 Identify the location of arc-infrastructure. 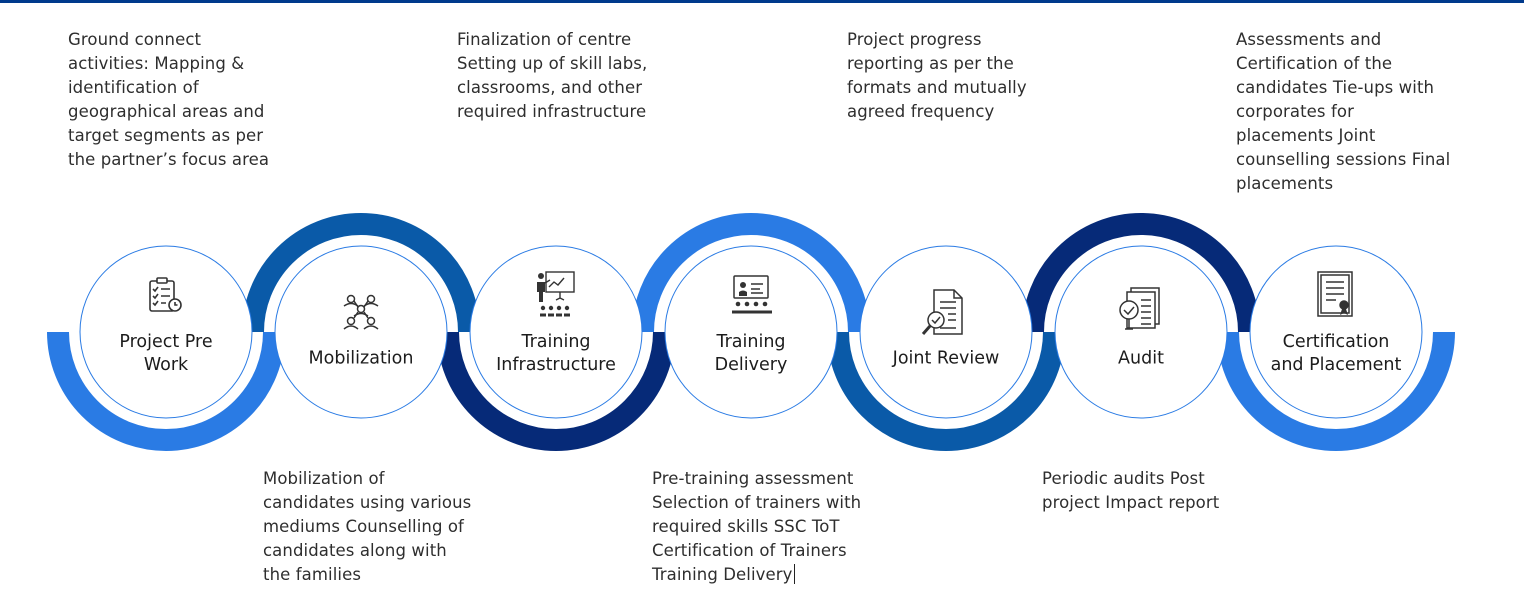
(556, 391).